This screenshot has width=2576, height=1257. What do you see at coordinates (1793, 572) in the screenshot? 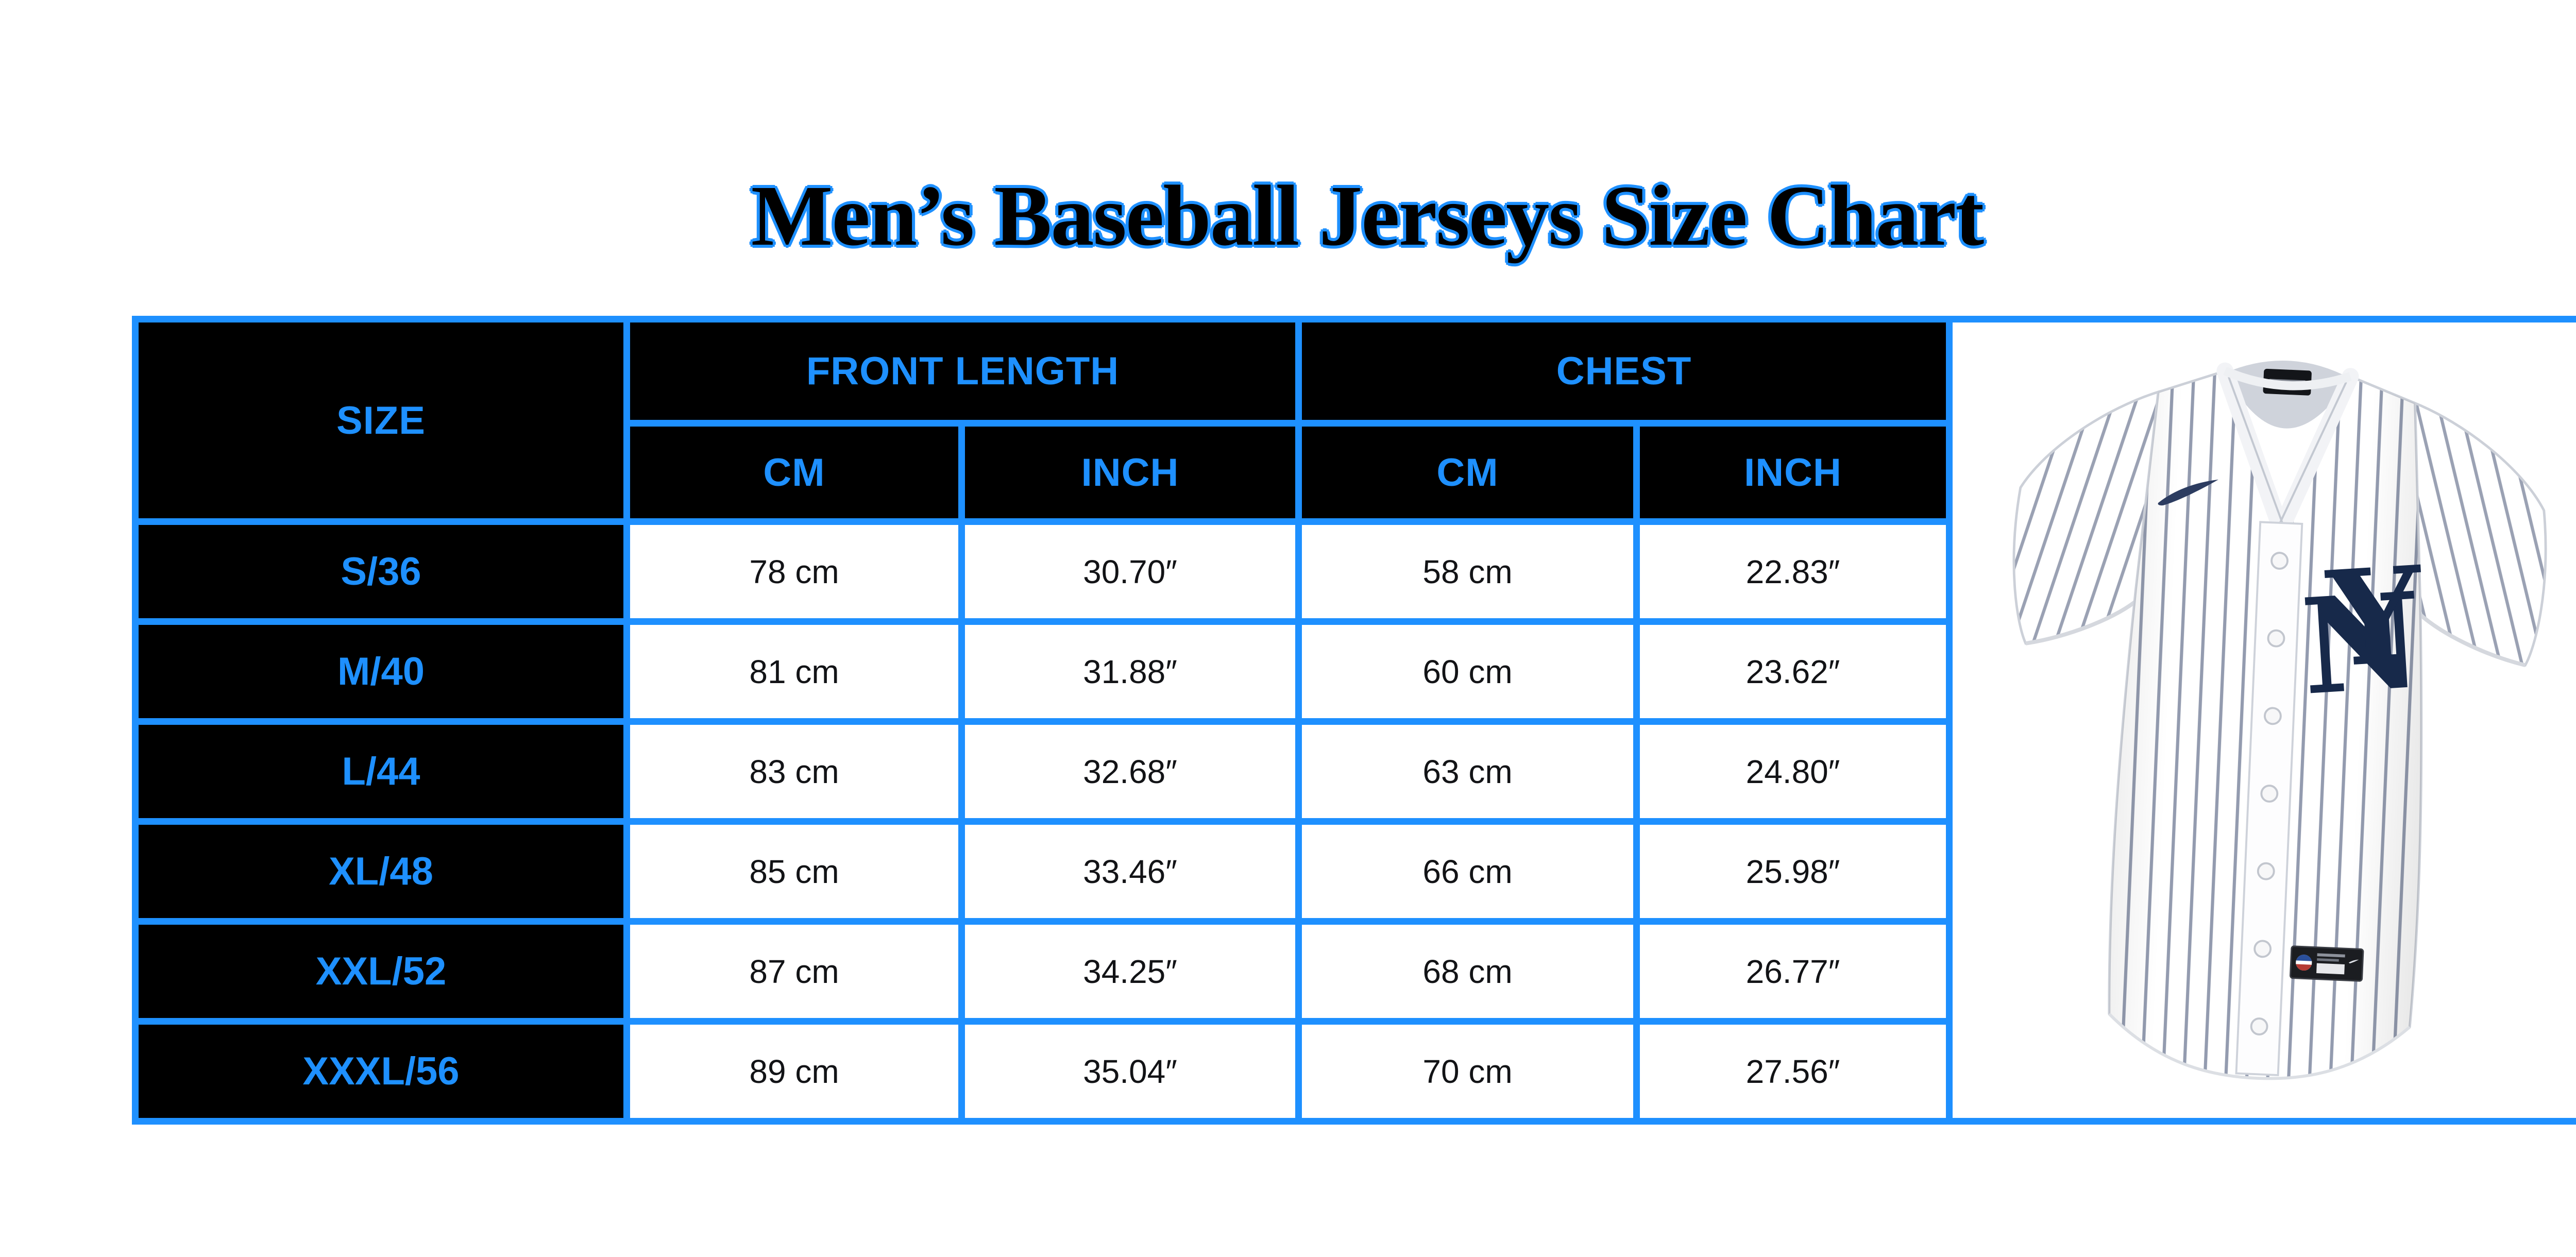
I see `table-cell: 22.83″` at bounding box center [1793, 572].